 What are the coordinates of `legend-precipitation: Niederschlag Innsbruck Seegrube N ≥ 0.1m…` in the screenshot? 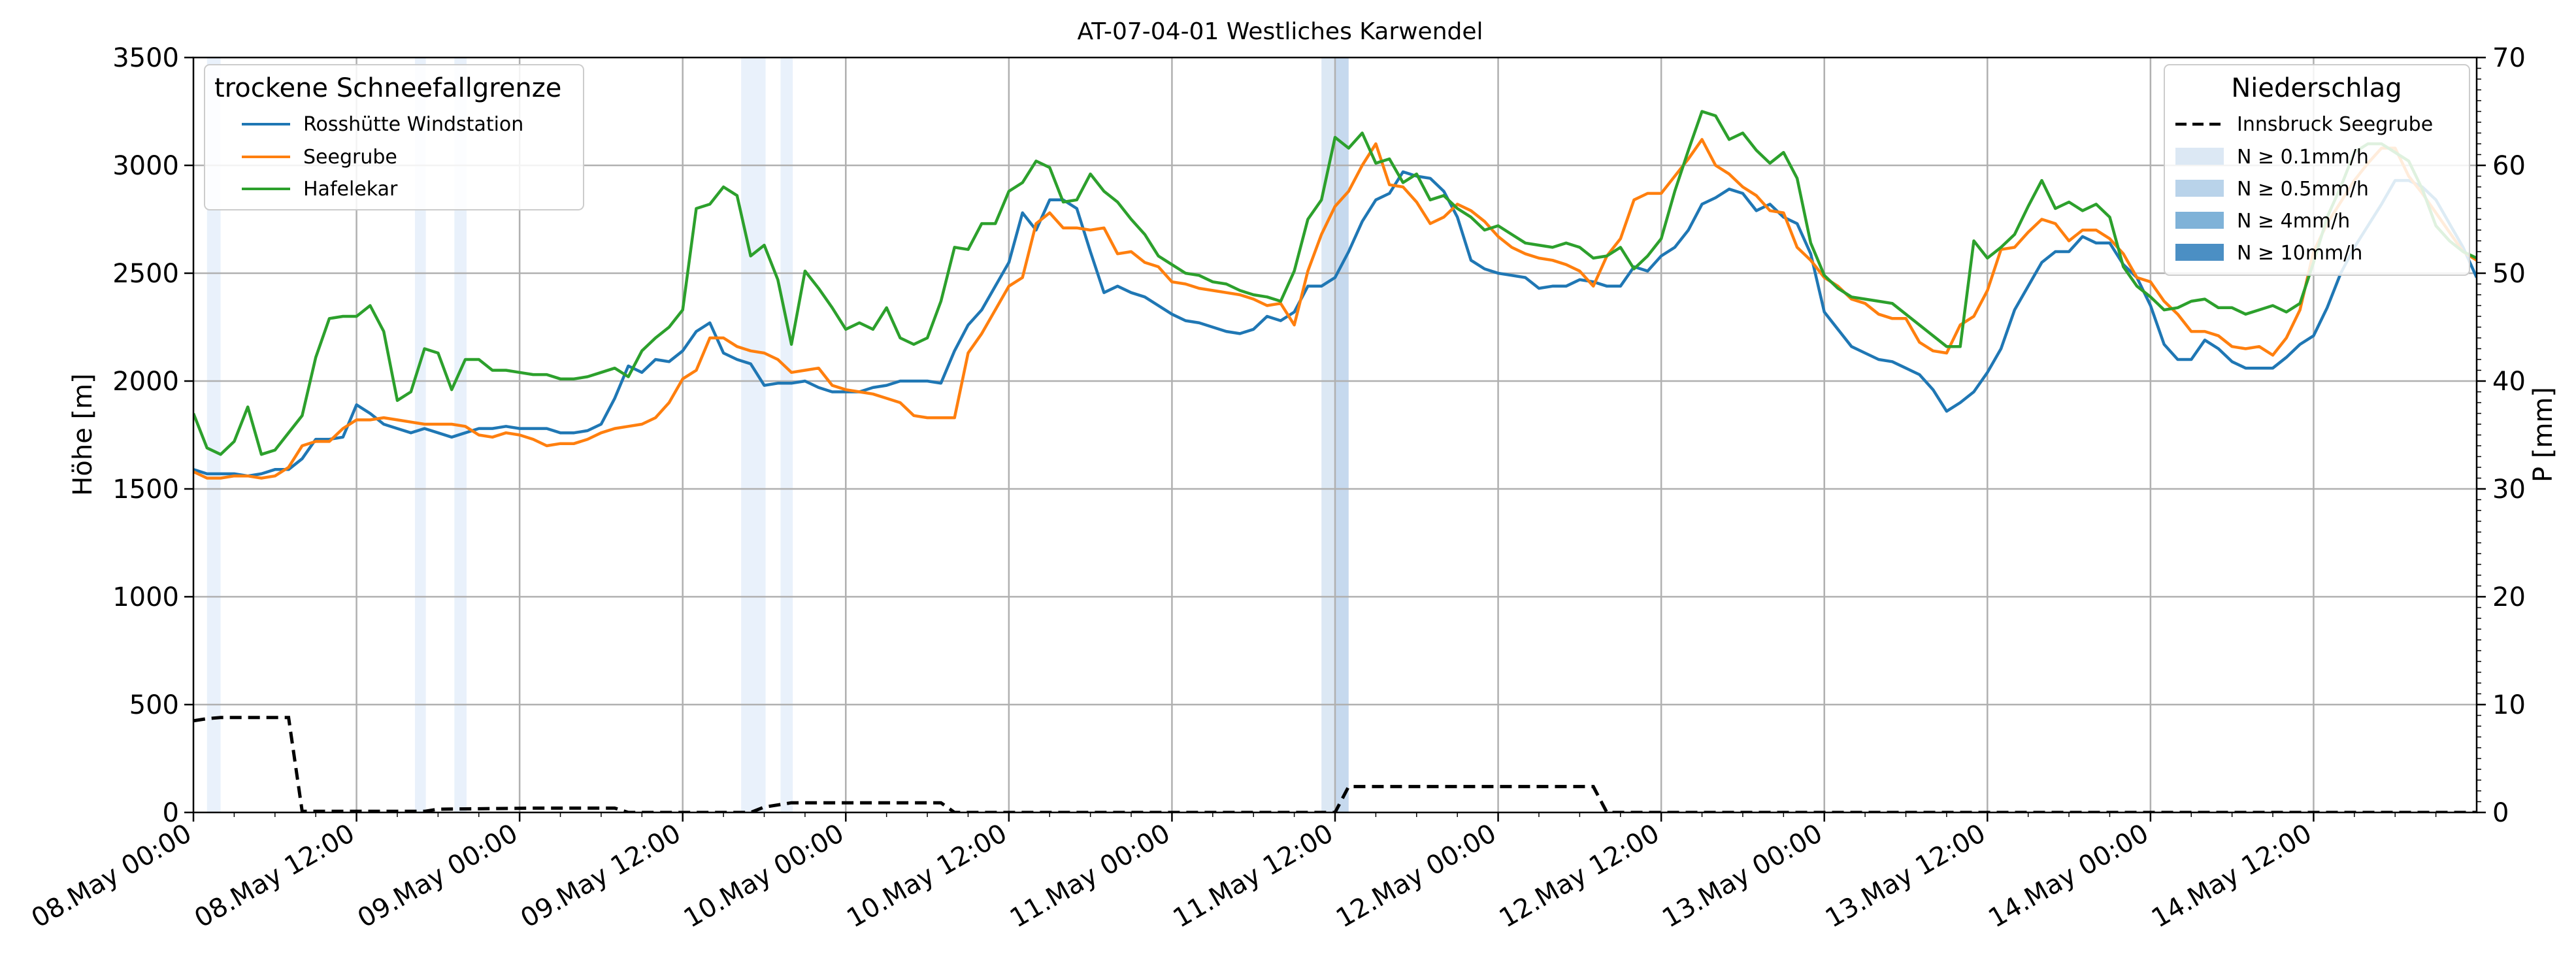 It's located at (2317, 170).